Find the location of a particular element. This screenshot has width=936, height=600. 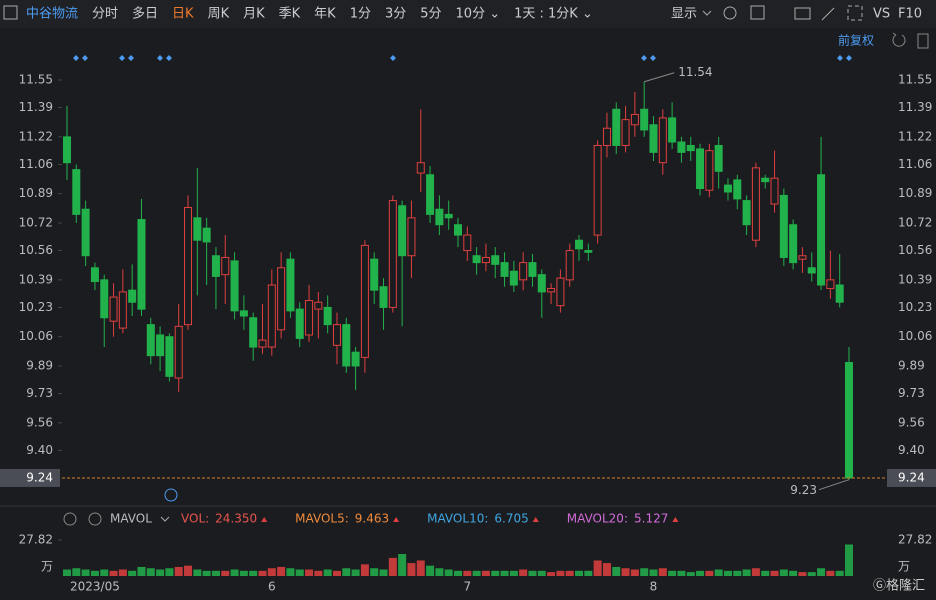

tab: 月K is located at coordinates (254, 14).